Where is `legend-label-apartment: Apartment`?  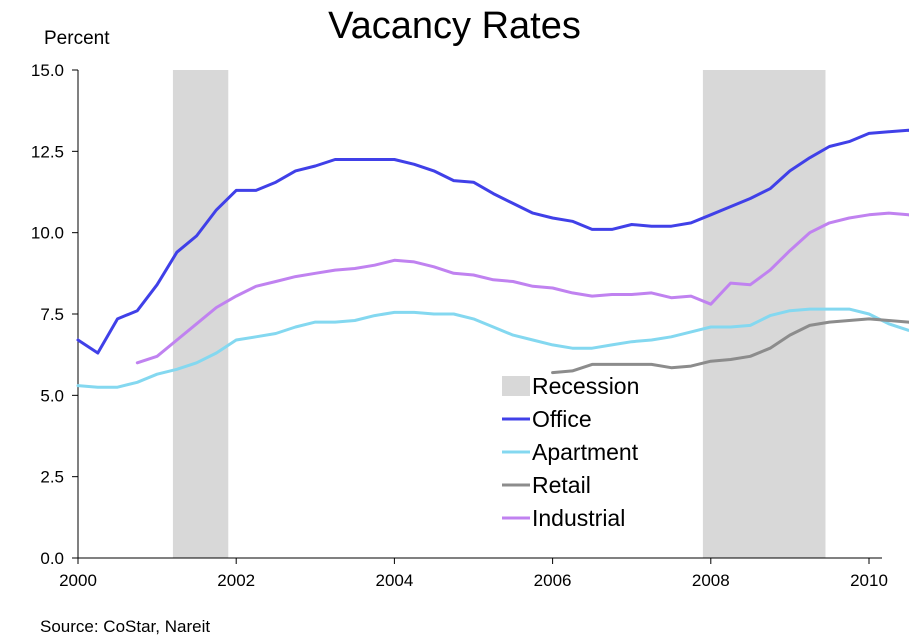
legend-label-apartment: Apartment is located at coordinates (585, 452).